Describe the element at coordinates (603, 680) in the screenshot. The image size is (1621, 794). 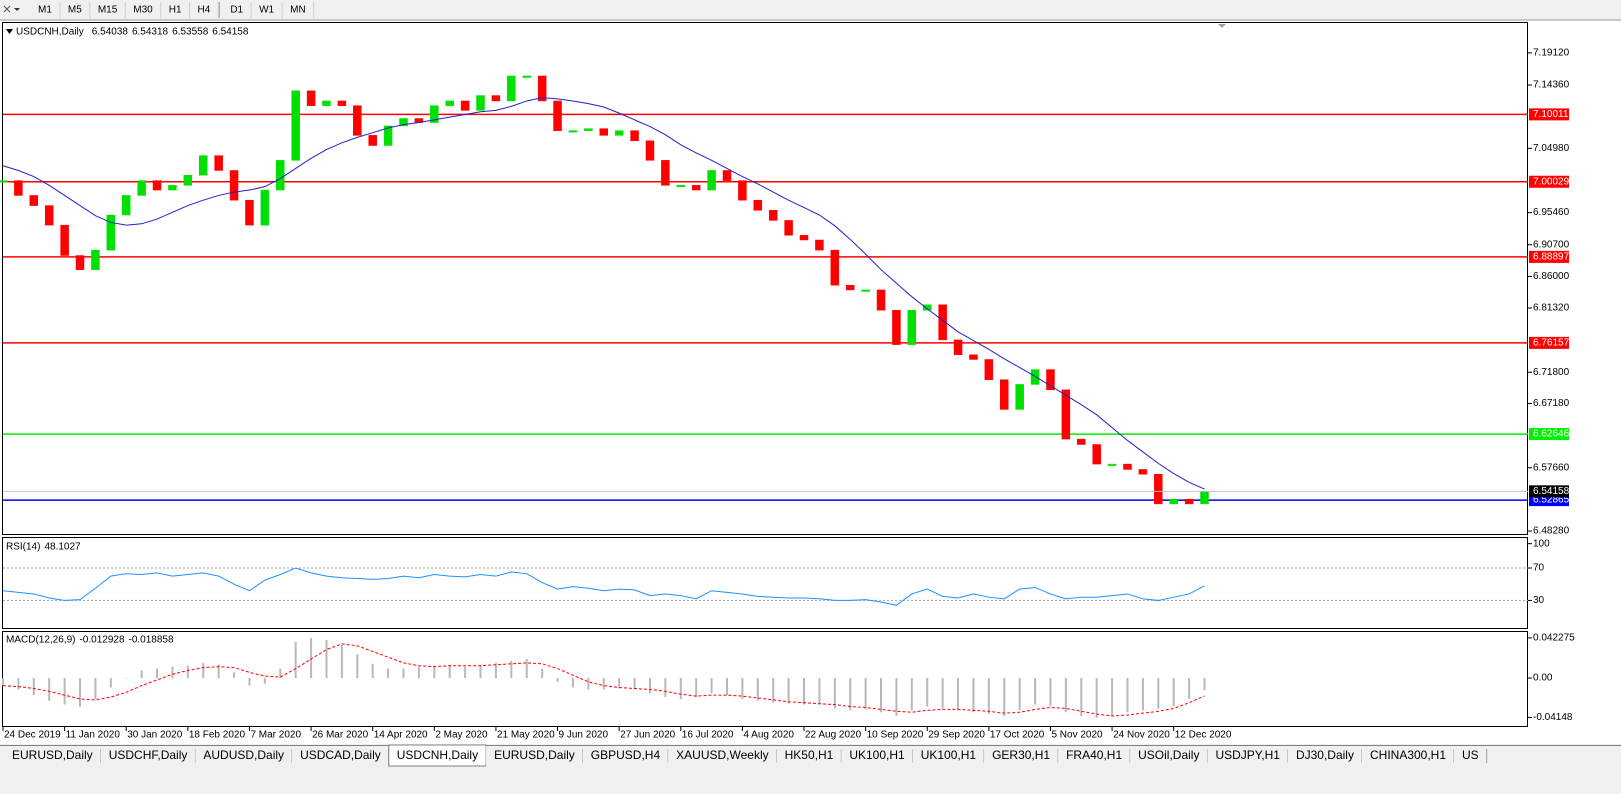
I see `signal-line` at that location.